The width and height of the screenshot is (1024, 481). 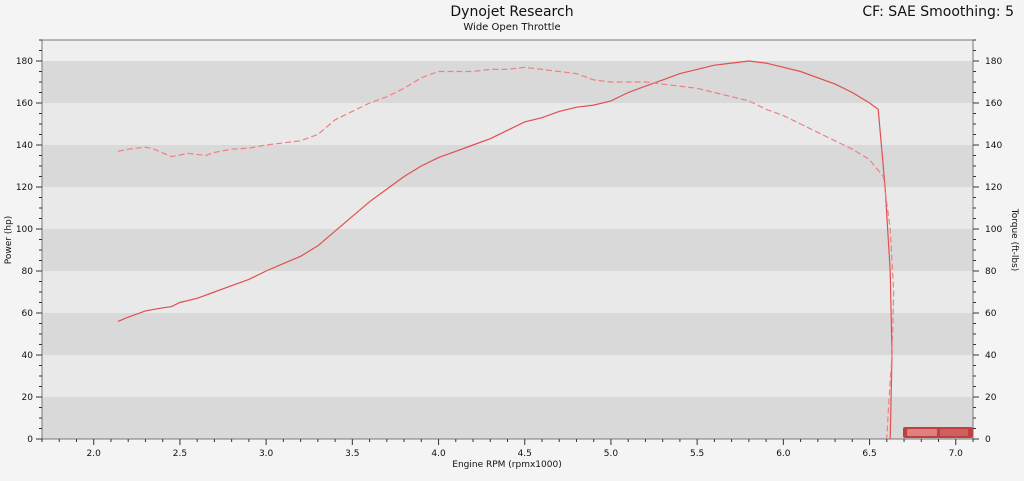 I want to click on y2-tick-label: 140, so click(x=993, y=146).